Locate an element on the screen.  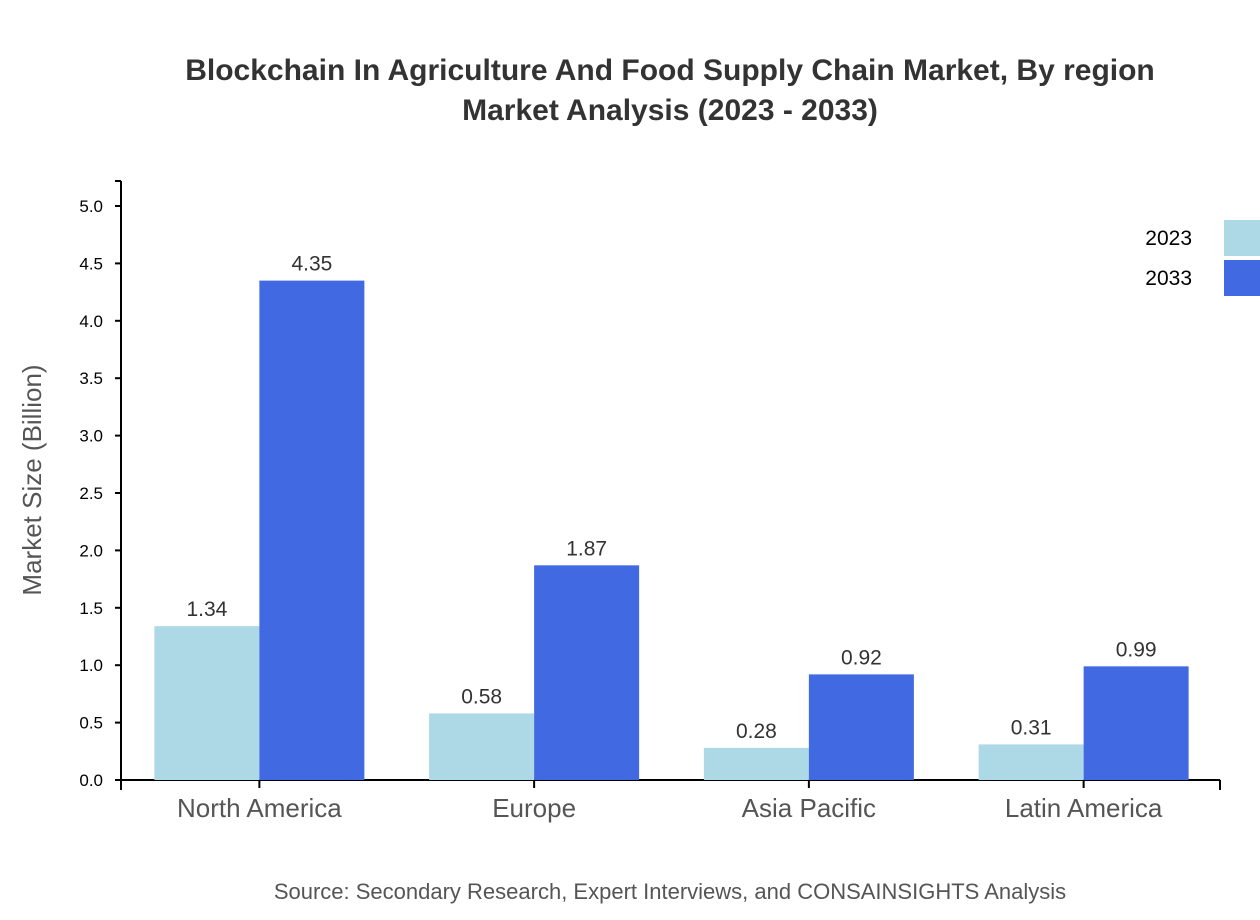
legend-label: 2023 is located at coordinates (1168, 238).